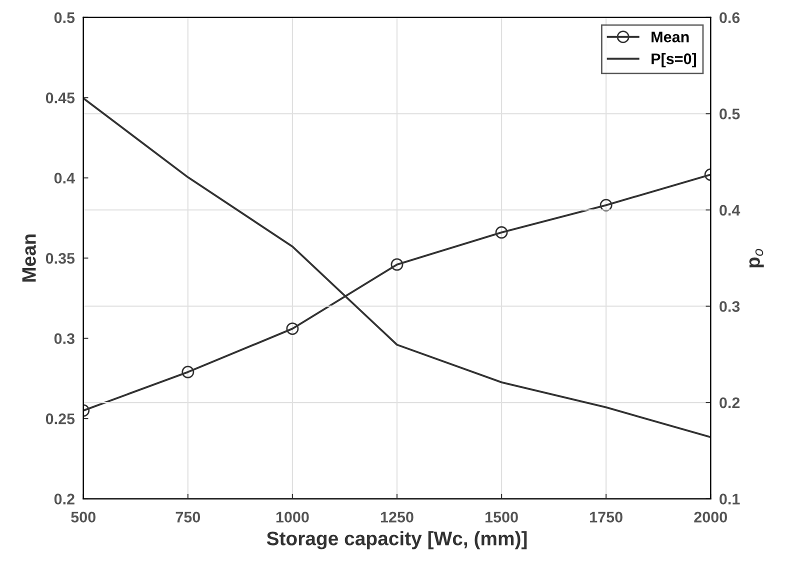 The width and height of the screenshot is (794, 580). I want to click on x-tick-label: 2000, so click(710, 517).